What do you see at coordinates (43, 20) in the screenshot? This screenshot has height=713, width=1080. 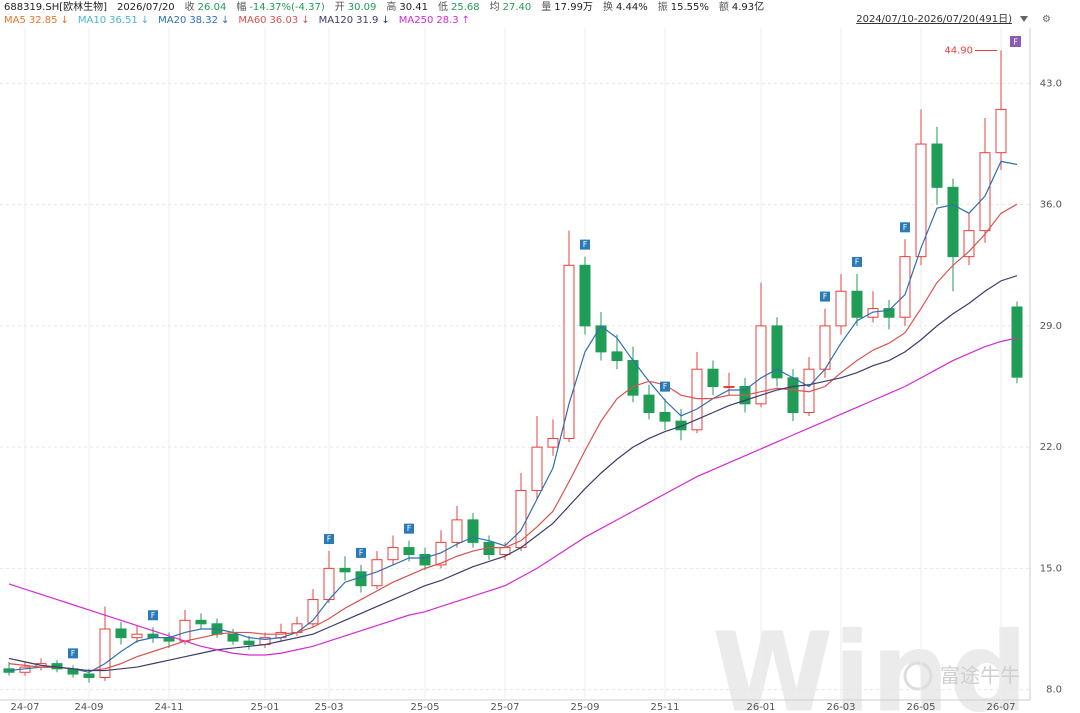 I see `legend-value: 32.85` at bounding box center [43, 20].